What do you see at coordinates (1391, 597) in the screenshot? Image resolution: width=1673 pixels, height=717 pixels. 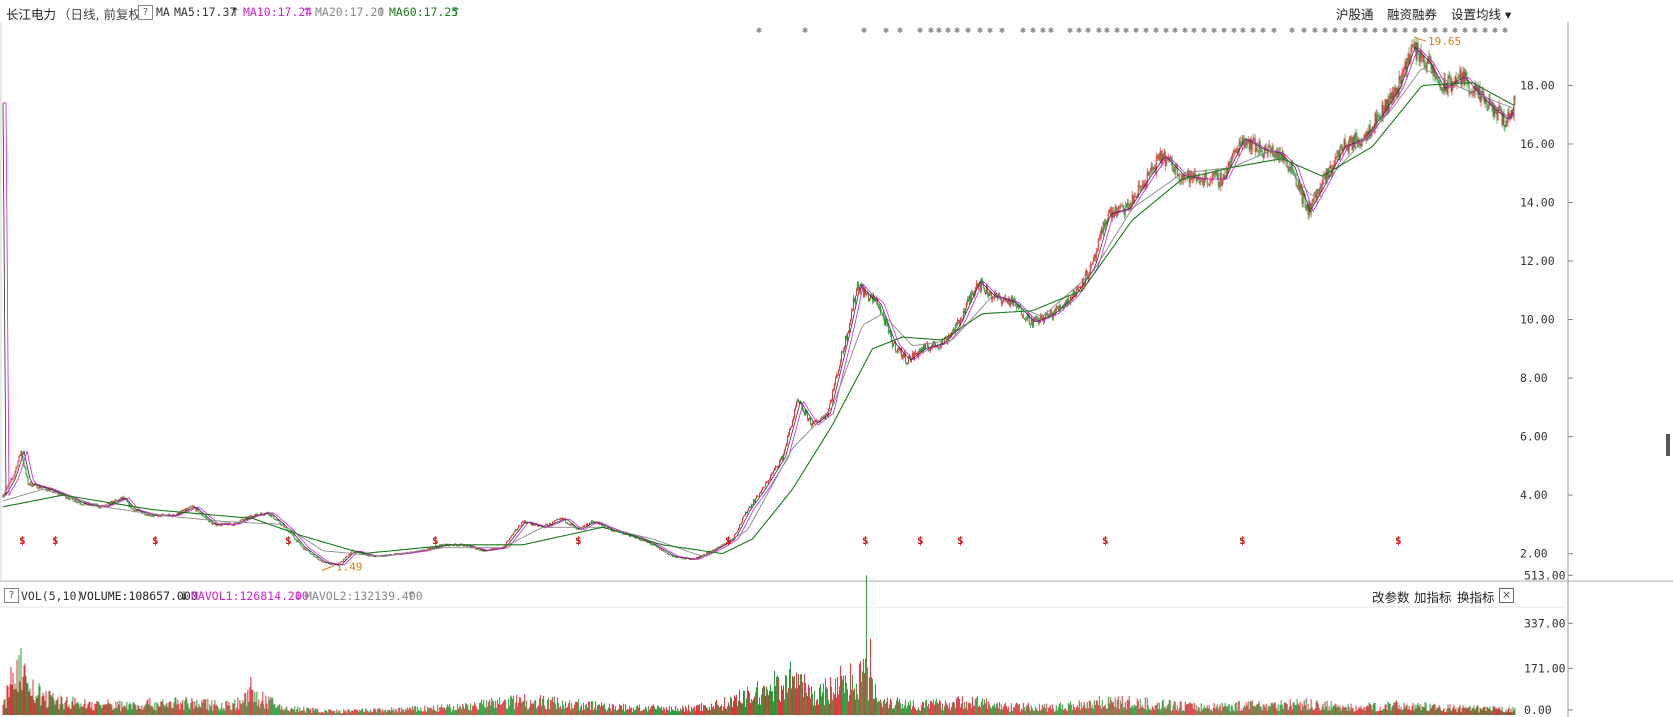 I see `change-params-button: 改参数` at bounding box center [1391, 597].